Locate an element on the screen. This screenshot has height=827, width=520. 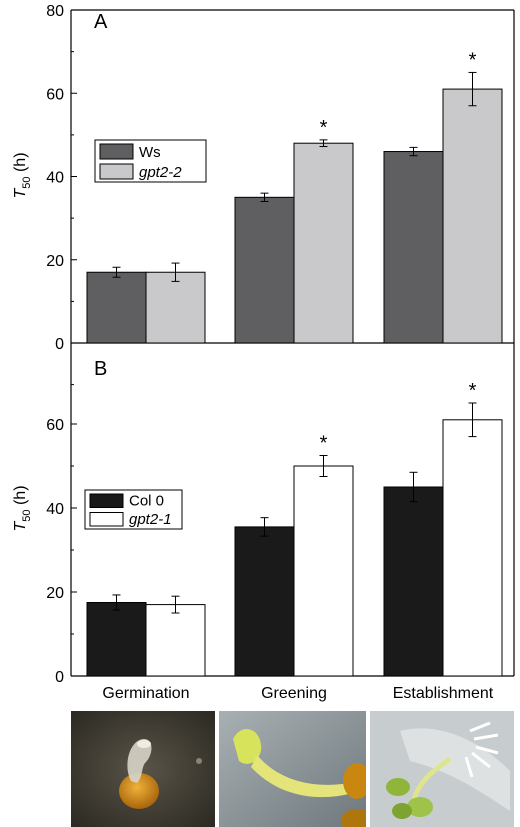
greening-photo is located at coordinates (292, 769).